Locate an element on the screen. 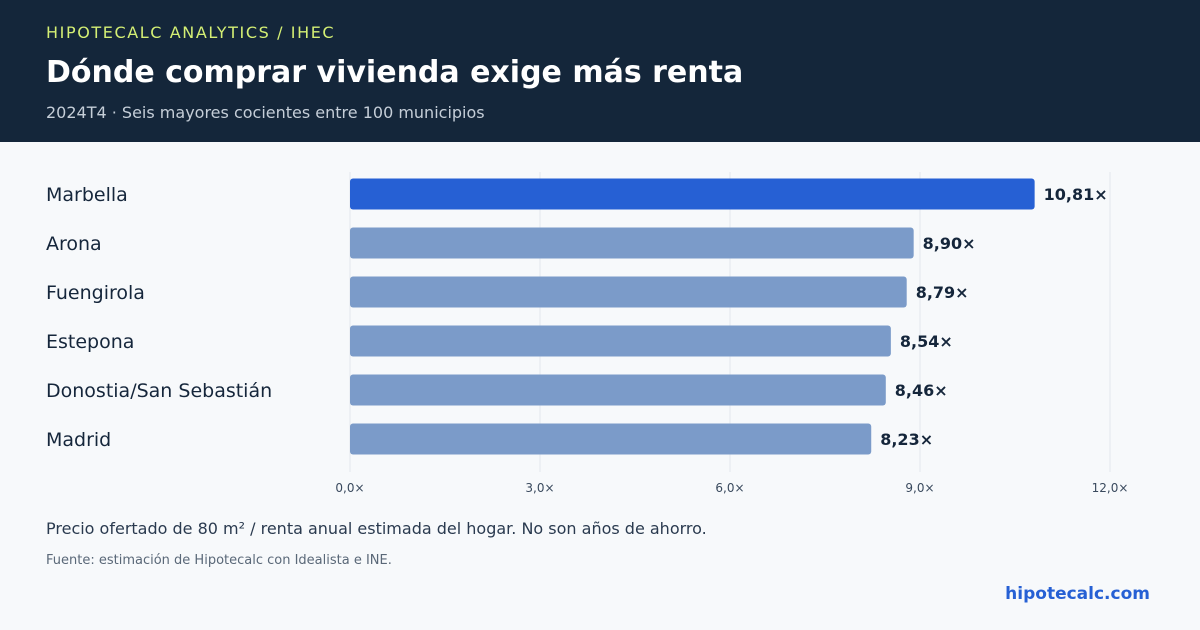 Image resolution: width=1200 pixels, height=630 pixels. x-tick-label: 12,0× is located at coordinates (1110, 488).